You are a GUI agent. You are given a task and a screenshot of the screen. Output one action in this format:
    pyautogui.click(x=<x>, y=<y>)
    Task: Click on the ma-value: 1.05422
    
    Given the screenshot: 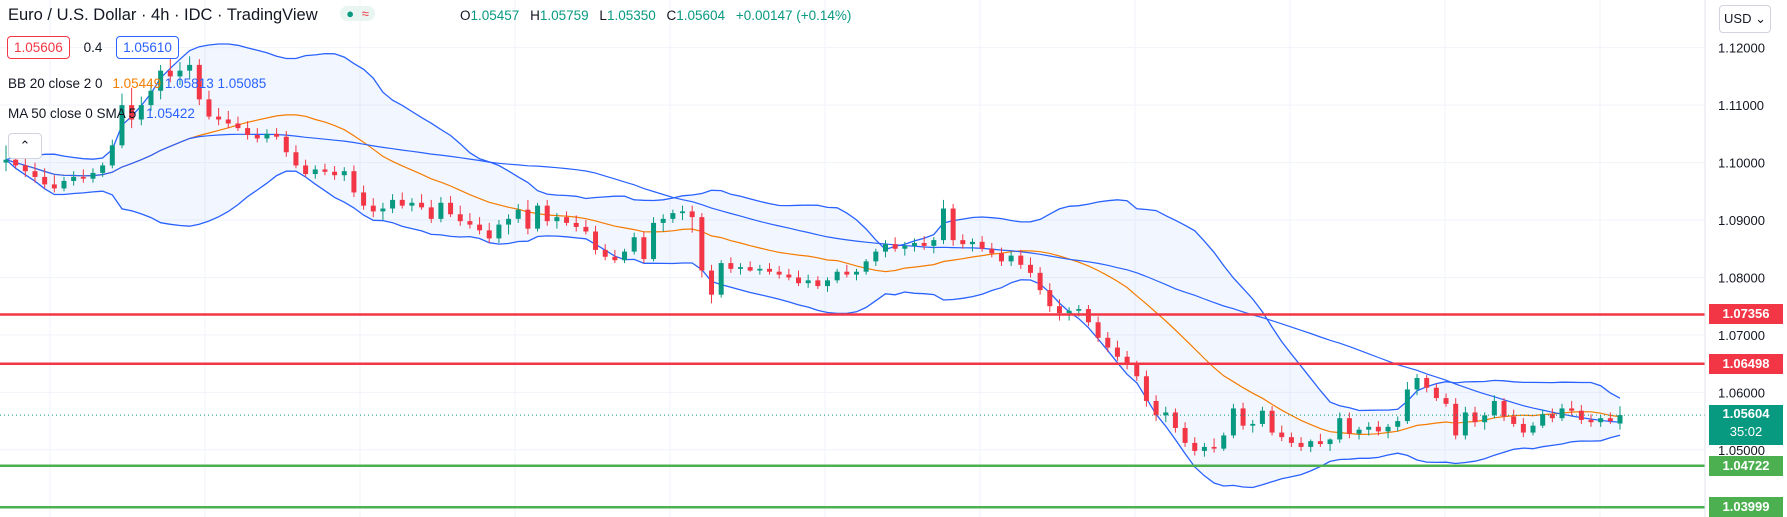 What is the action you would take?
    pyautogui.click(x=170, y=113)
    